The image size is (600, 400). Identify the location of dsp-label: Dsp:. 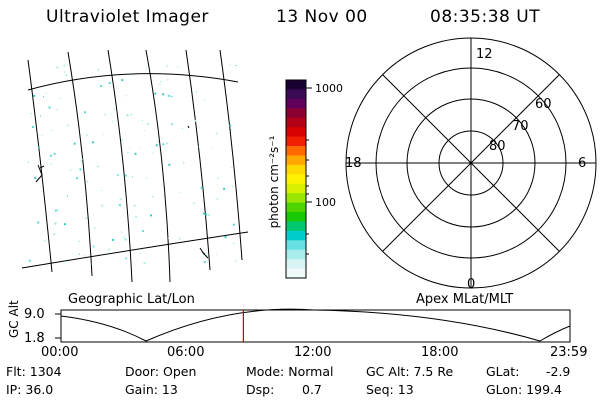
(260, 389).